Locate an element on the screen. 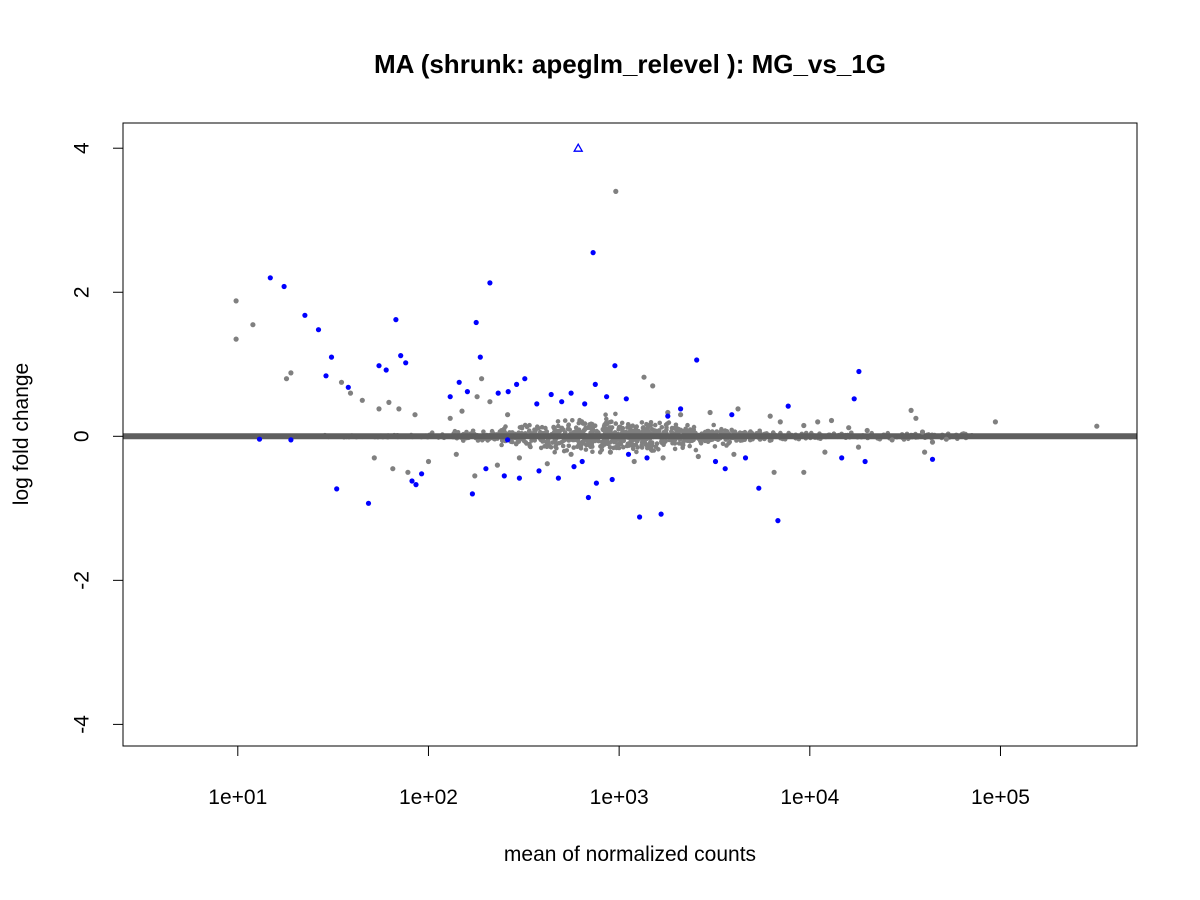 This screenshot has height=900, width=1200. outlier-triangle-point is located at coordinates (578, 147).